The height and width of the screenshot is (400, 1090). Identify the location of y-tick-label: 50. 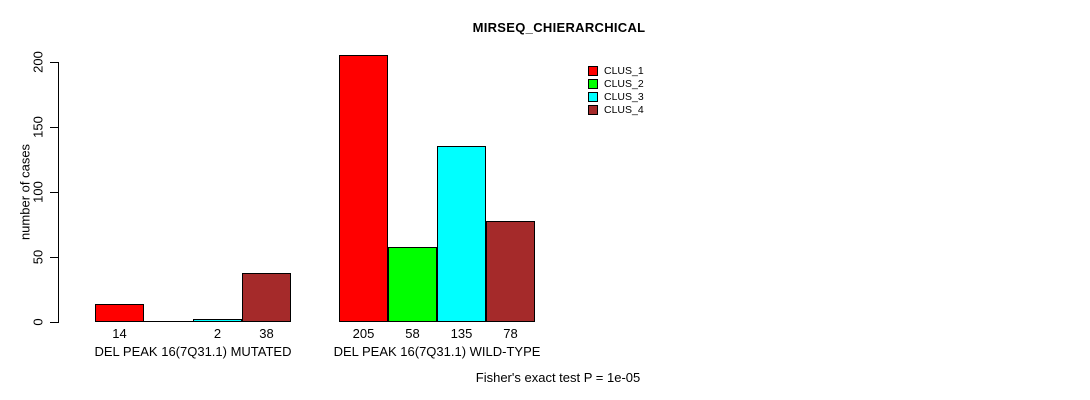
(38, 257).